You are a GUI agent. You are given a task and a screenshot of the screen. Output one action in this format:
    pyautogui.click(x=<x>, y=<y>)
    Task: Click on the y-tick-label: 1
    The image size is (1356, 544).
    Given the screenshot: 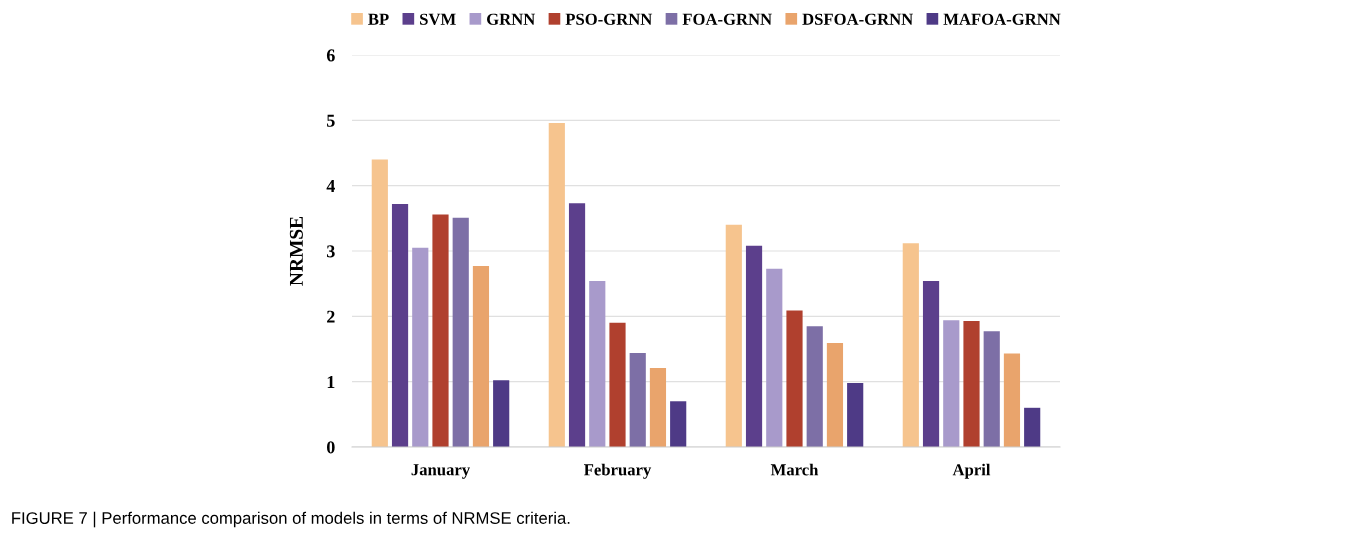 What is the action you would take?
    pyautogui.click(x=331, y=382)
    